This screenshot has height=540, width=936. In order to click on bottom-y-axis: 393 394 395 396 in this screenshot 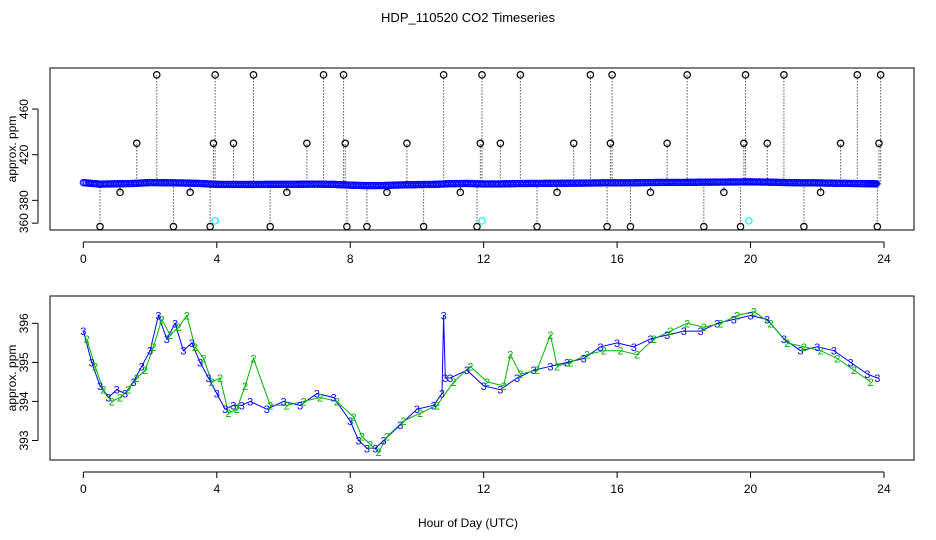, I will do `click(28, 381)`.